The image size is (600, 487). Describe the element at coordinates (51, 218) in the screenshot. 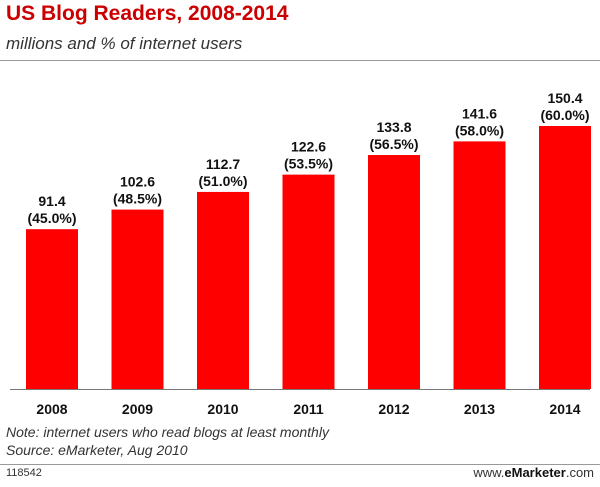

I see `percent-label-2008: (45.0%)` at that location.